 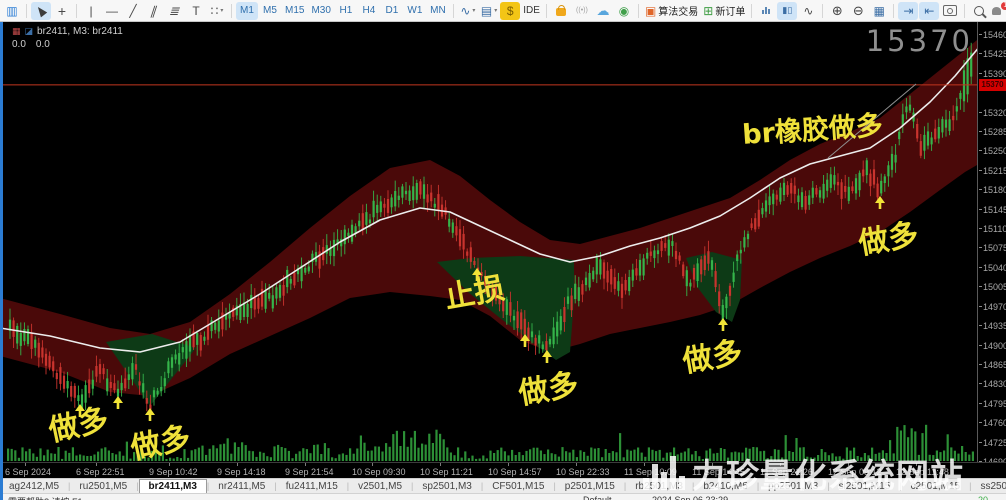 I want to click on tab-pp2501-m3: pp2501,M3, so click(x=793, y=486).